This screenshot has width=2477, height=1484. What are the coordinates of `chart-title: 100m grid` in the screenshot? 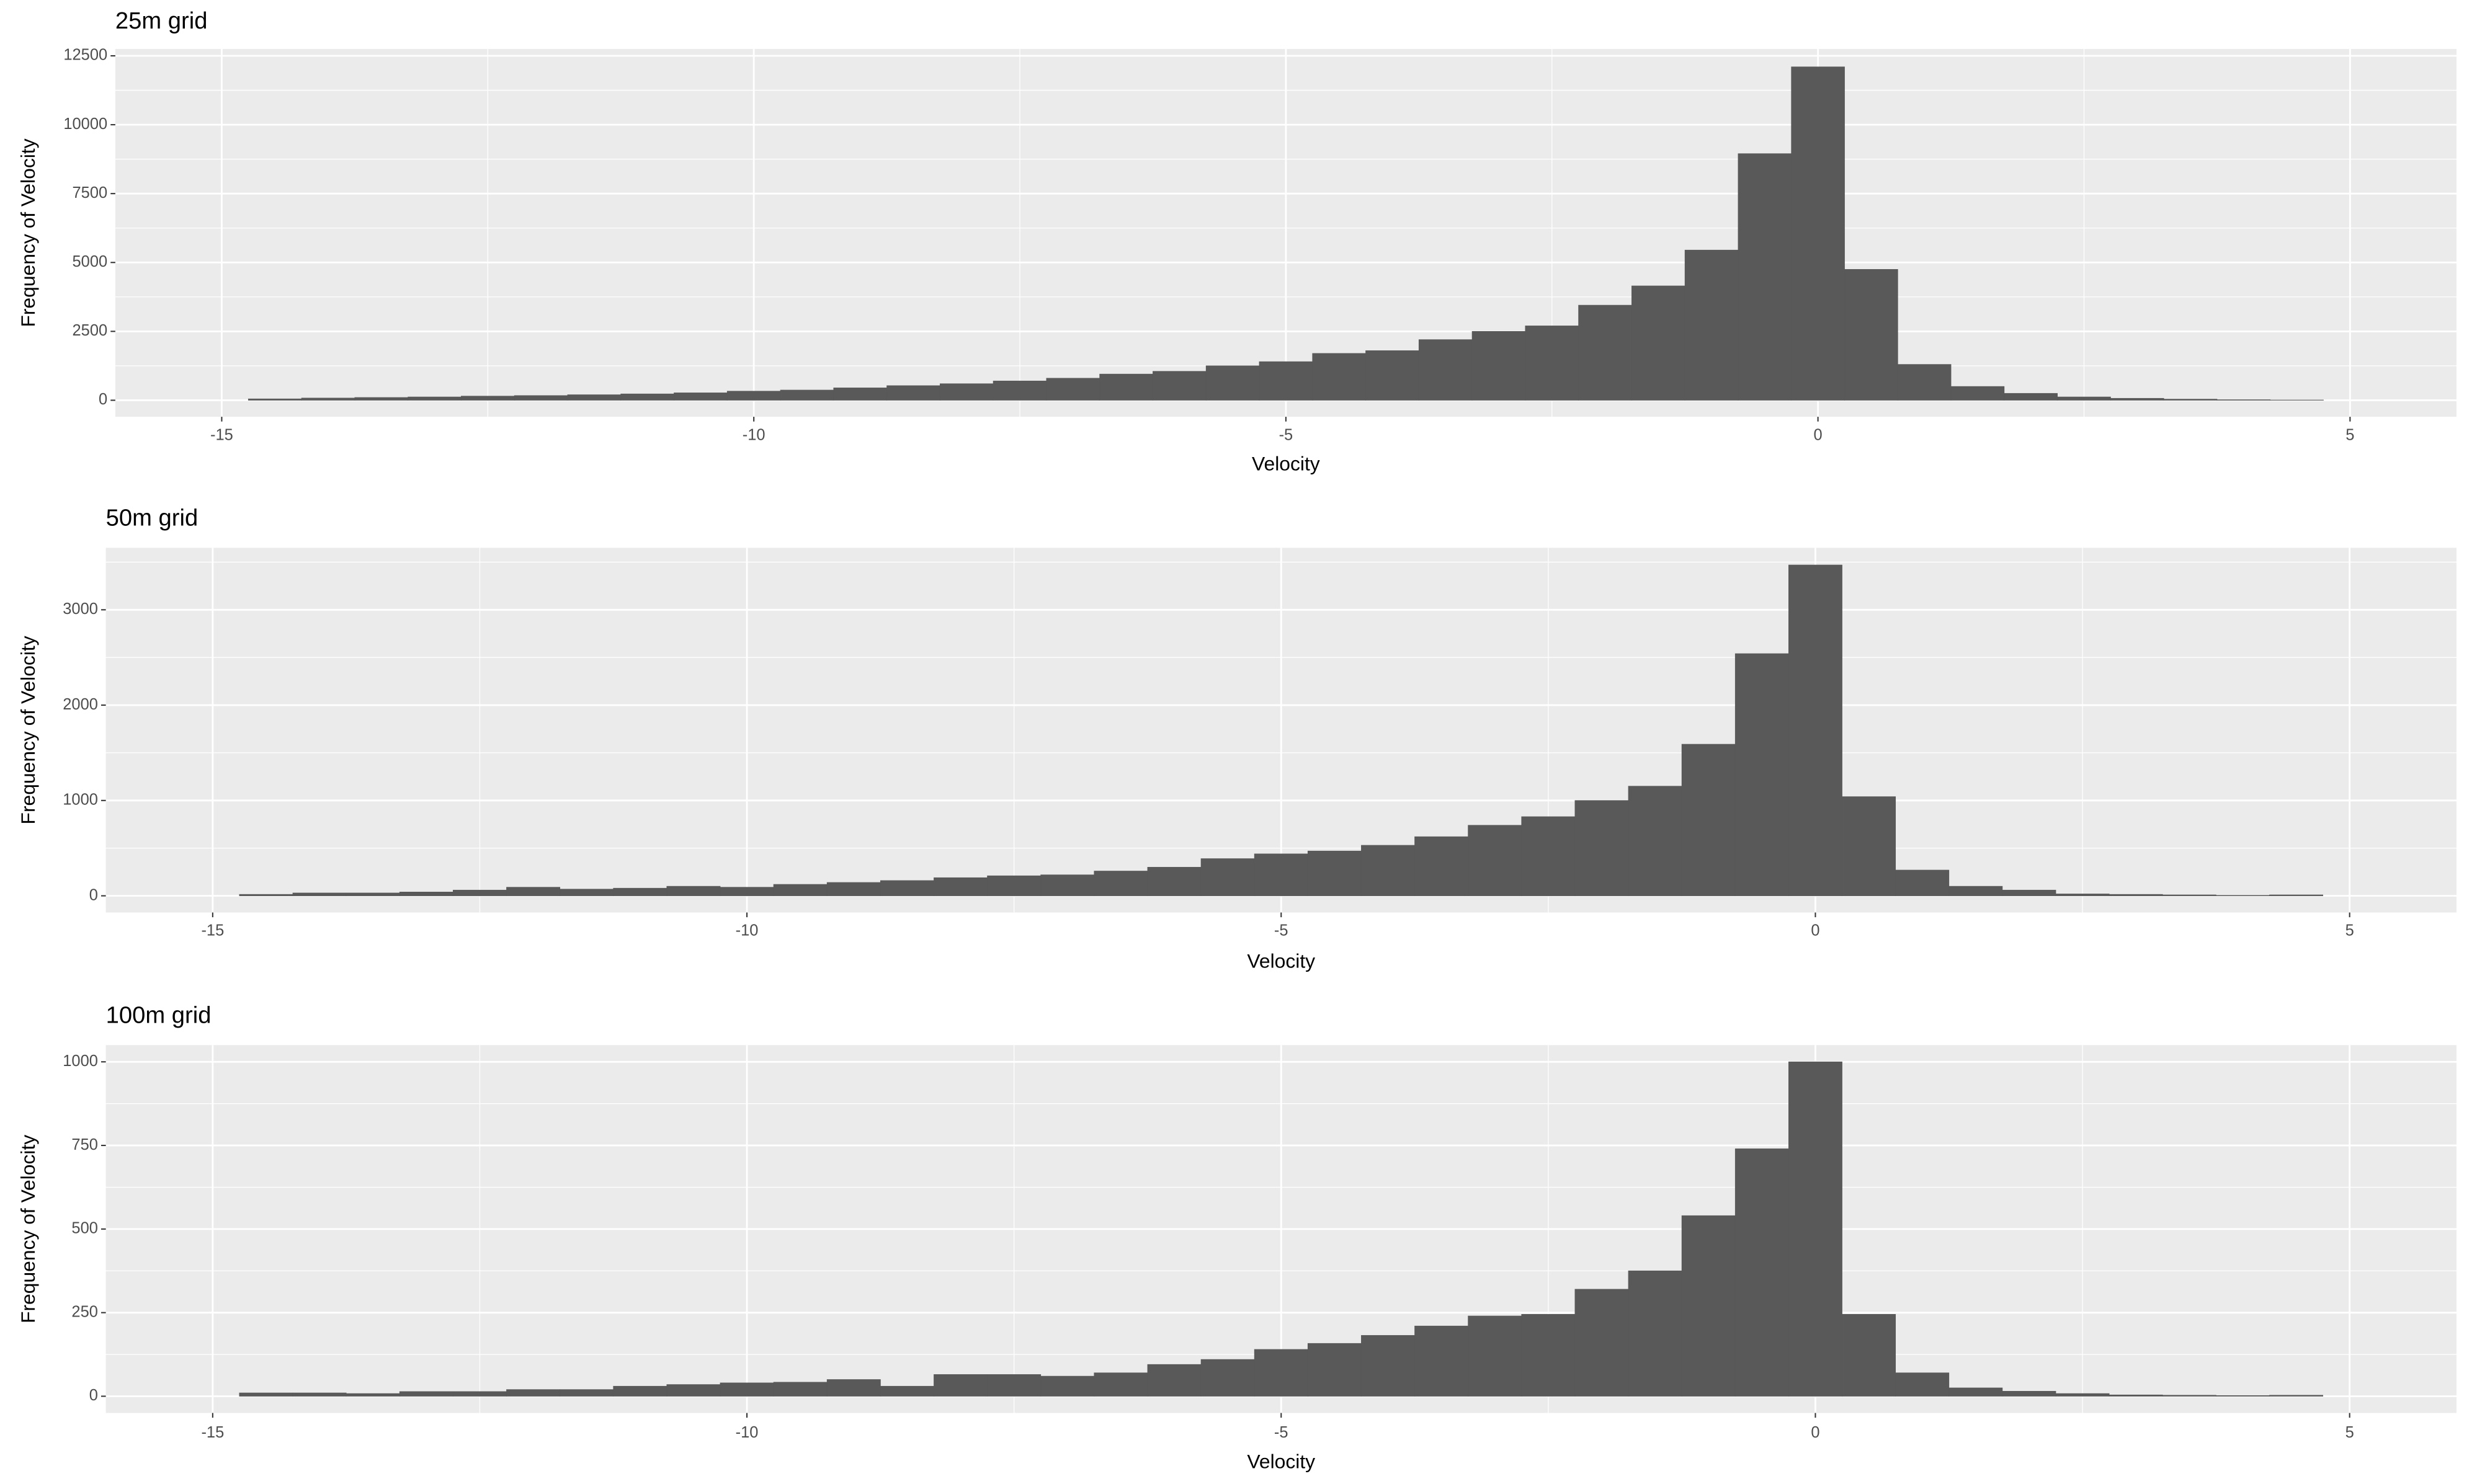 It's located at (159, 1015).